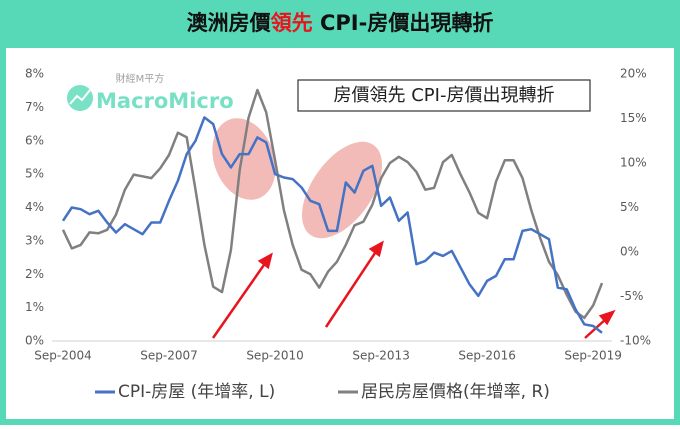 The image size is (680, 429). Describe the element at coordinates (34, 140) in the screenshot. I see `y-tick-label: 6%` at that location.